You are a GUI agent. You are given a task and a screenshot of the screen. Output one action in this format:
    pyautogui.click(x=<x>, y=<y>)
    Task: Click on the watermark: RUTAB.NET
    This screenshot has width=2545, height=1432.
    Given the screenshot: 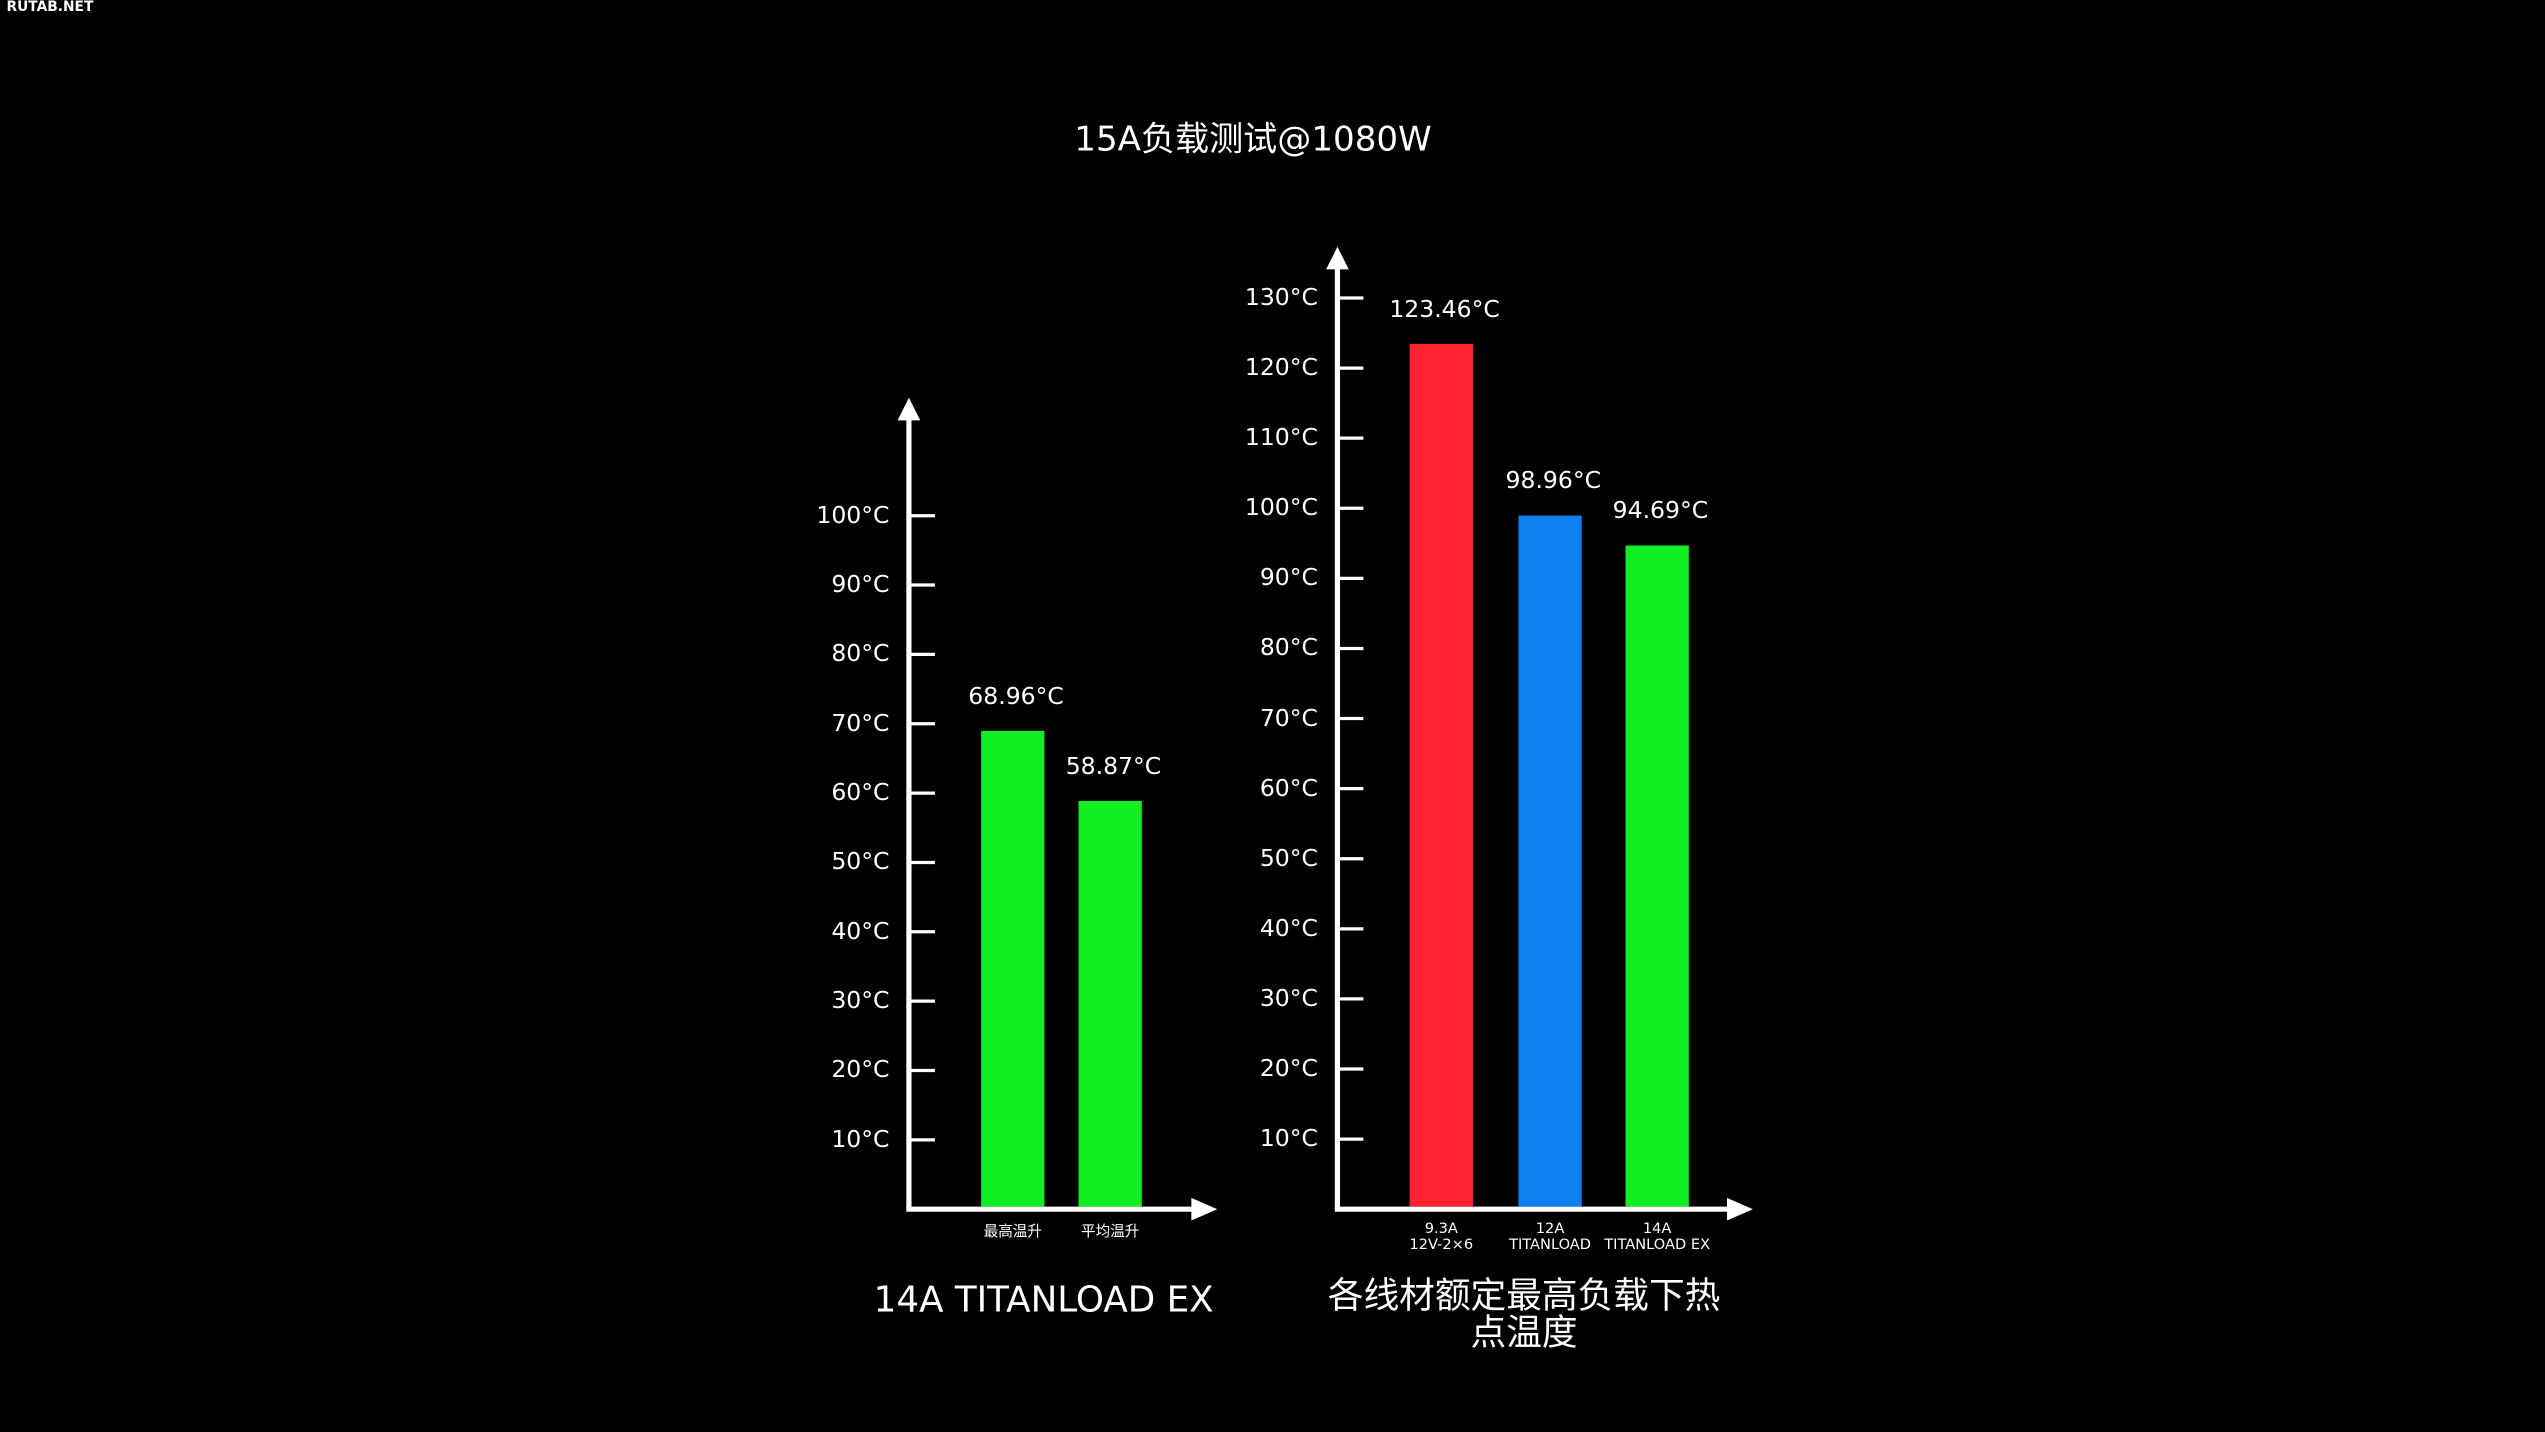 What is the action you would take?
    pyautogui.click(x=50, y=7)
    